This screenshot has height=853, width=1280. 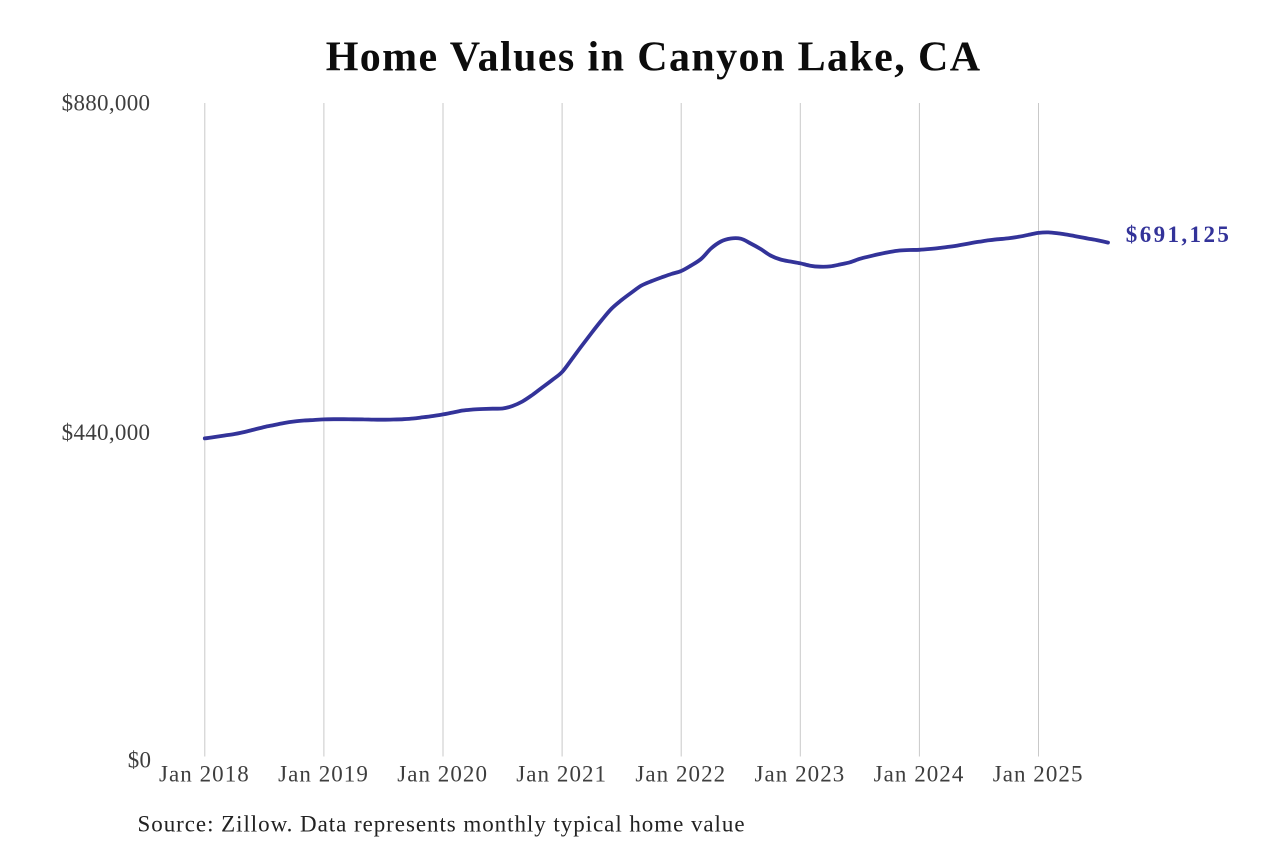 What do you see at coordinates (442, 774) in the screenshot?
I see `svg-text: Jan 2020` at bounding box center [442, 774].